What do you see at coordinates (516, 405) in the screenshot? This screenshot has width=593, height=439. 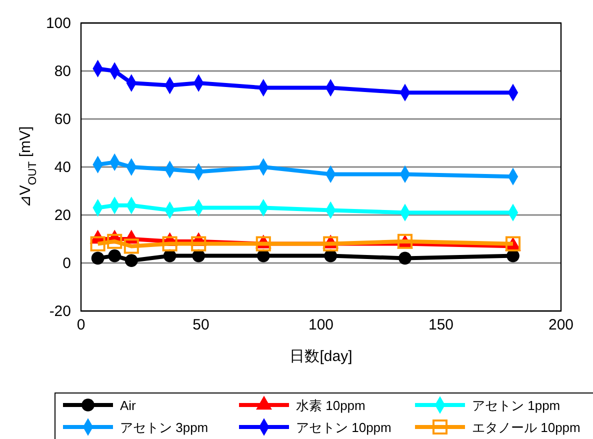 I see `legend-label: アセトン 1ppm` at bounding box center [516, 405].